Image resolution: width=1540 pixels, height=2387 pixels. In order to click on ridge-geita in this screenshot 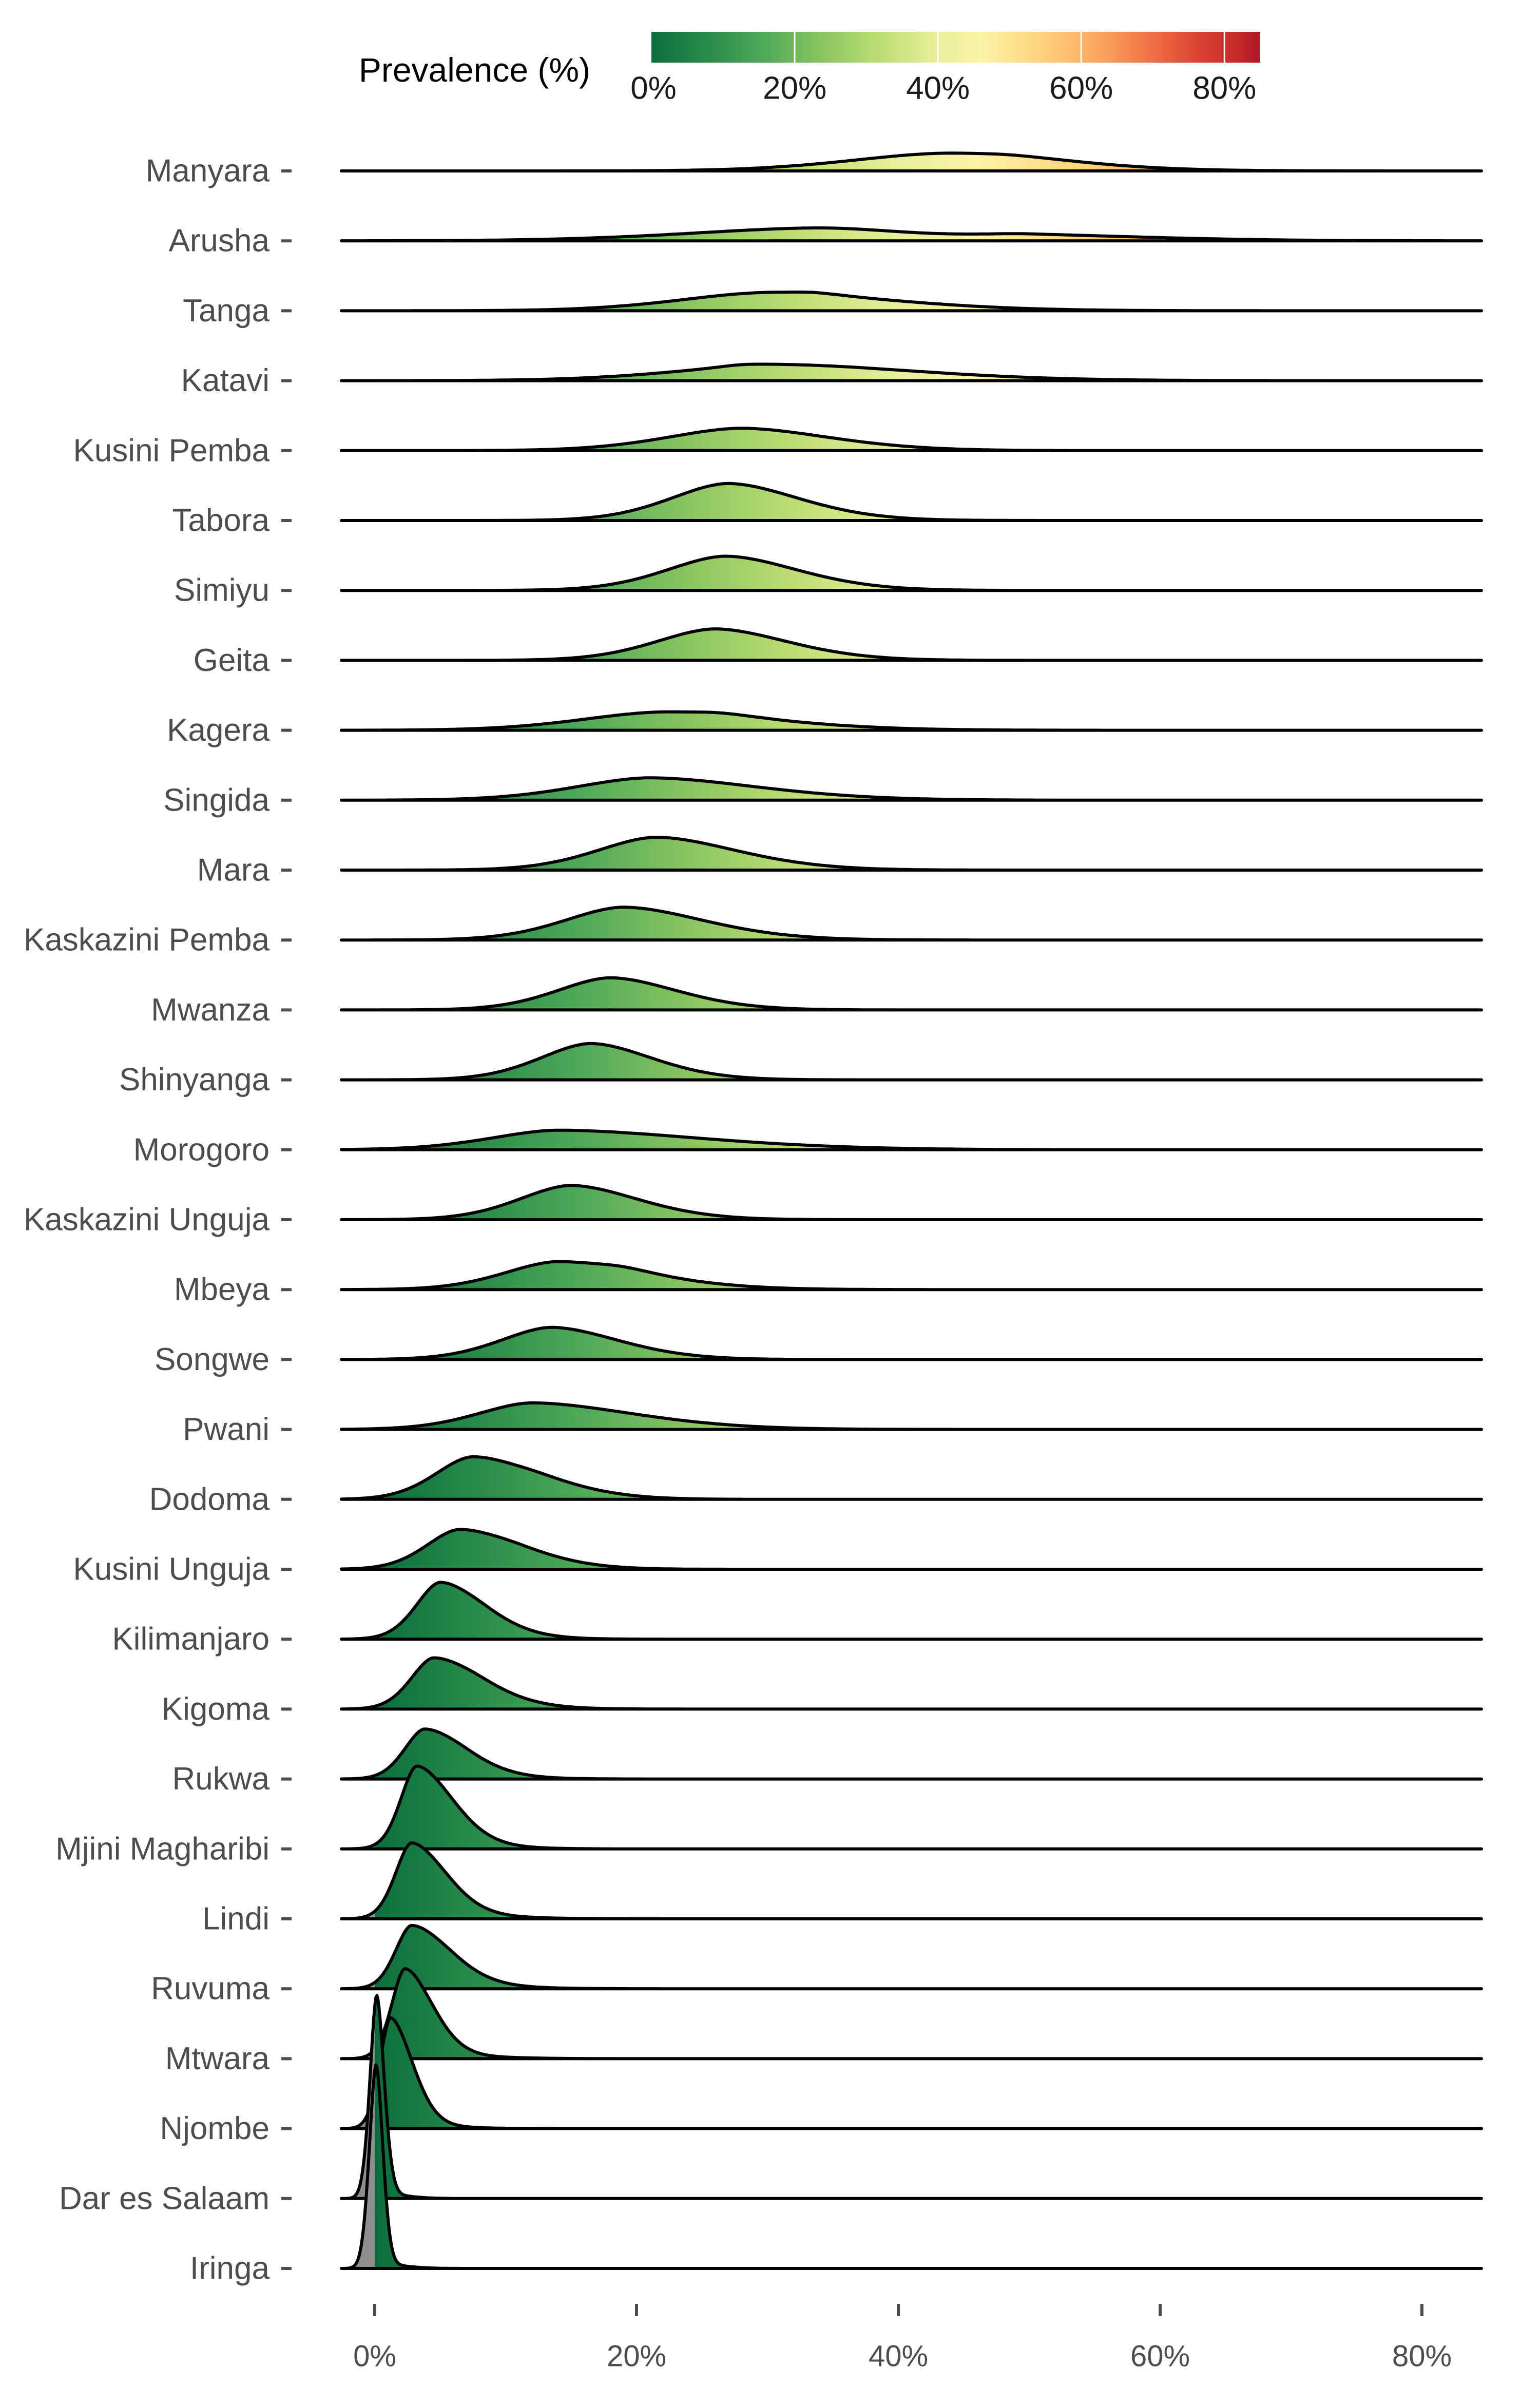, I will do `click(911, 644)`.